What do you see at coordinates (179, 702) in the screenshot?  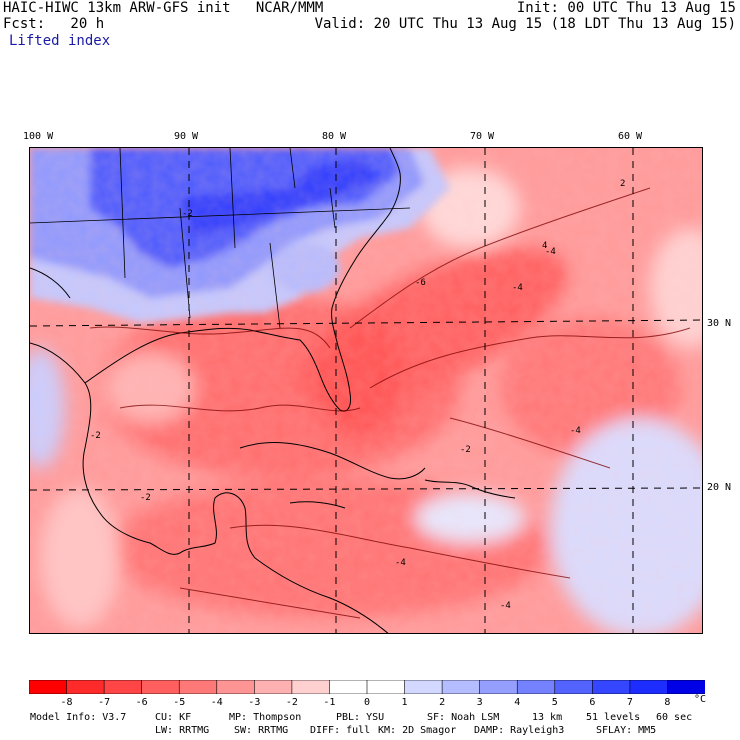 I see `colorbar-tick-label: -5` at bounding box center [179, 702].